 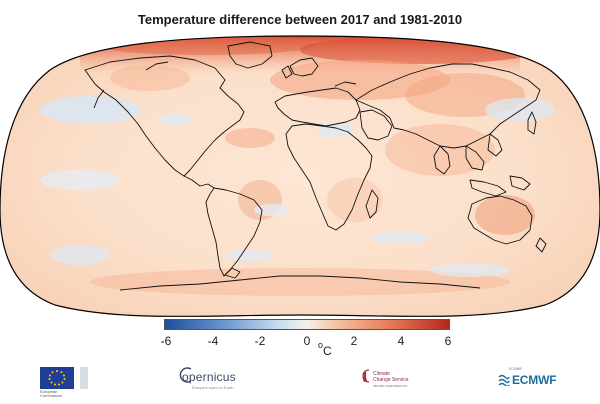 I want to click on c3s-thermometer-icon, so click(x=366, y=376).